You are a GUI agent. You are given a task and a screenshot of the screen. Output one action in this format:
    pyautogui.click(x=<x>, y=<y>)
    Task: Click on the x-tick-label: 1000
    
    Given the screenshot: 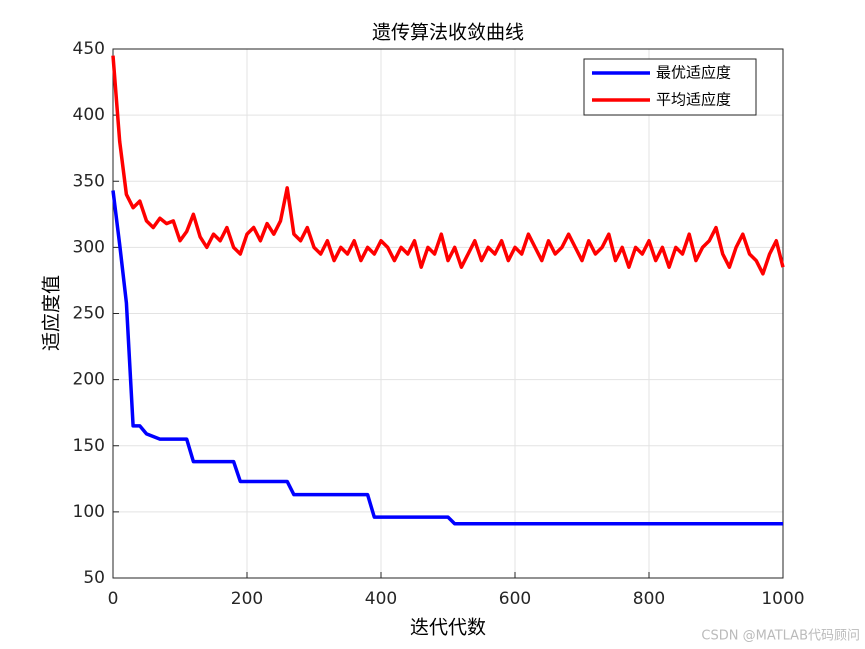 What is the action you would take?
    pyautogui.click(x=782, y=599)
    